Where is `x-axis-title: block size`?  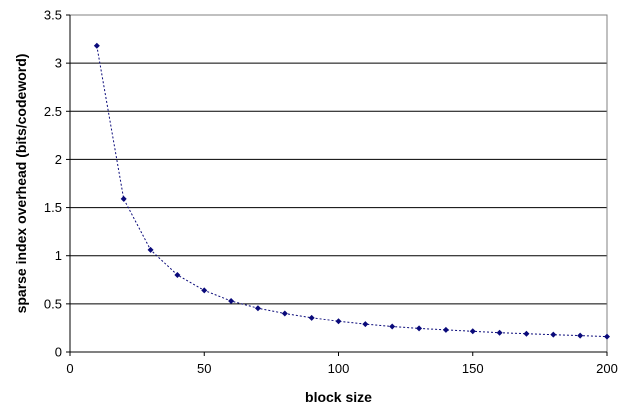 x-axis-title: block size is located at coordinates (338, 397).